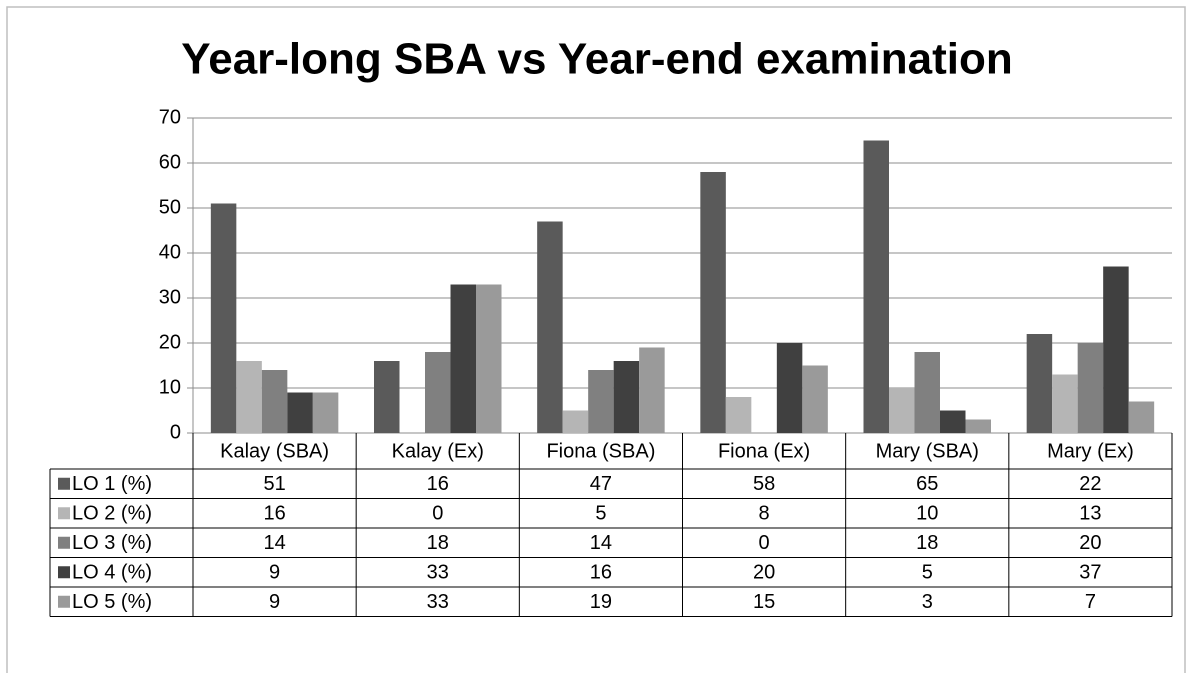 This screenshot has height=673, width=1193. What do you see at coordinates (112, 514) in the screenshot?
I see `legend-label: LO 2 (%)` at bounding box center [112, 514].